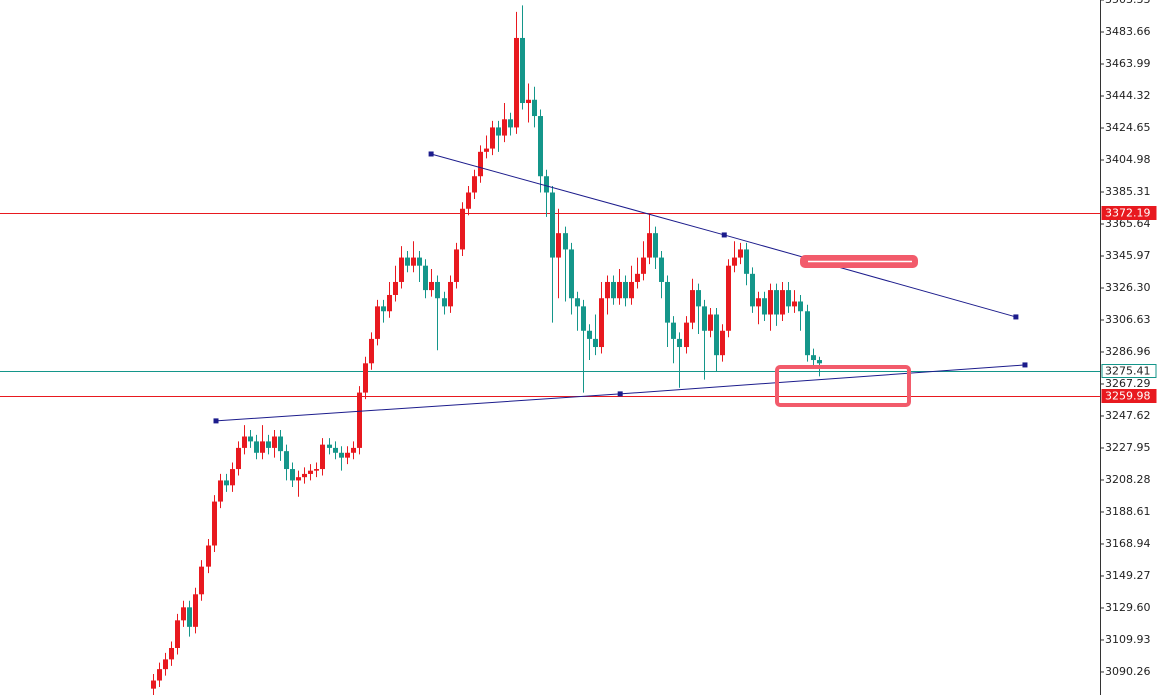 The width and height of the screenshot is (1171, 695). Describe the element at coordinates (1128, 575) in the screenshot. I see `y-tick-label: 3149.27` at that location.